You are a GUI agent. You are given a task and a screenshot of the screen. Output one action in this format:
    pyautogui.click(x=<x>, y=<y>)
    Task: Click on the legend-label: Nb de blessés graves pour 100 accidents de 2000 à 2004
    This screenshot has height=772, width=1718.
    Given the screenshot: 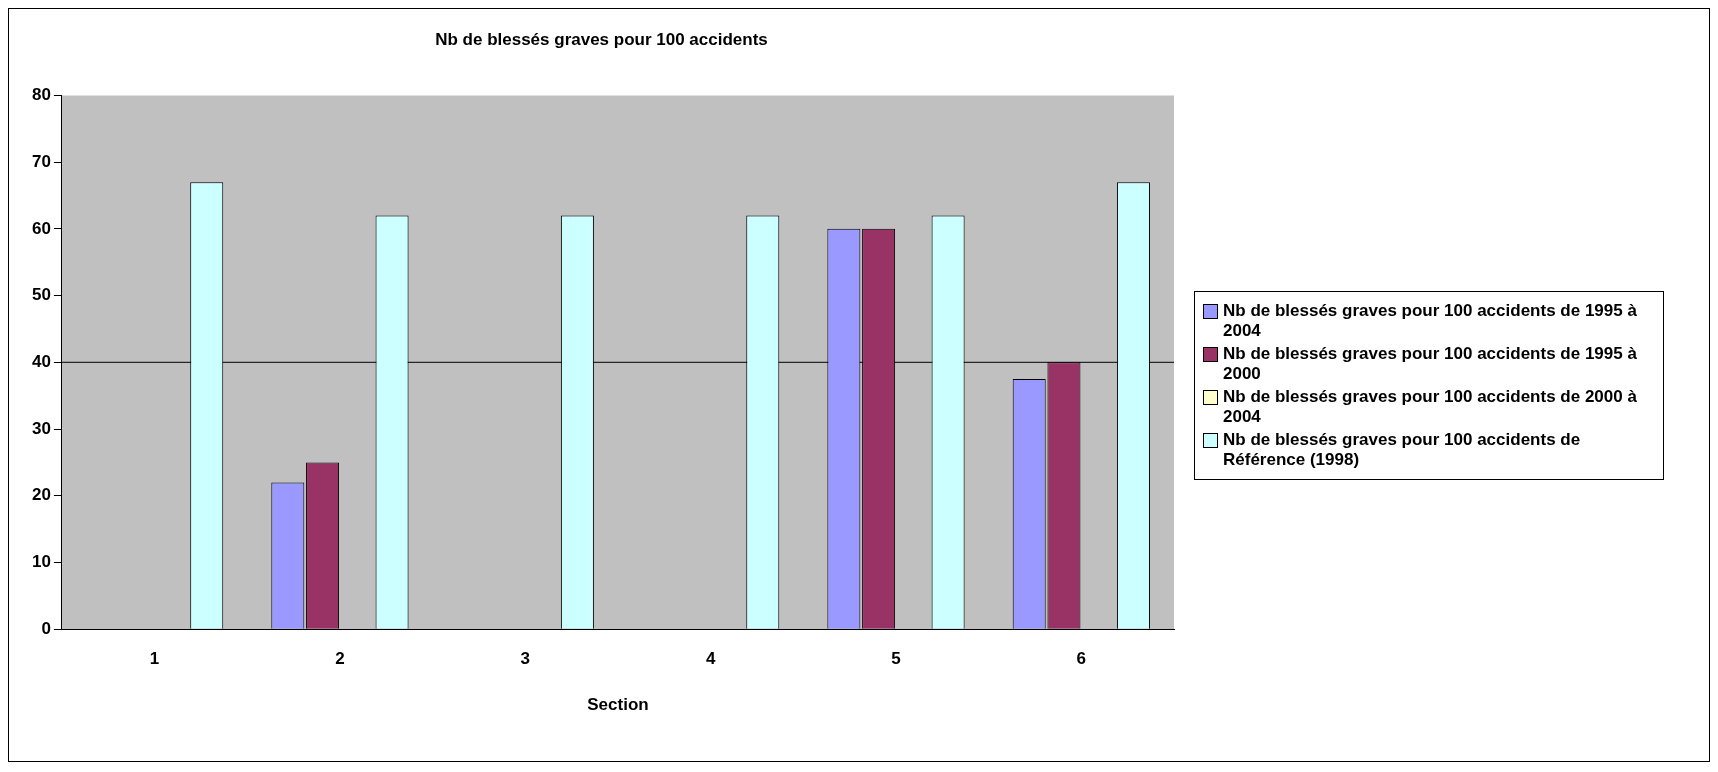 What is the action you would take?
    pyautogui.click(x=1430, y=406)
    